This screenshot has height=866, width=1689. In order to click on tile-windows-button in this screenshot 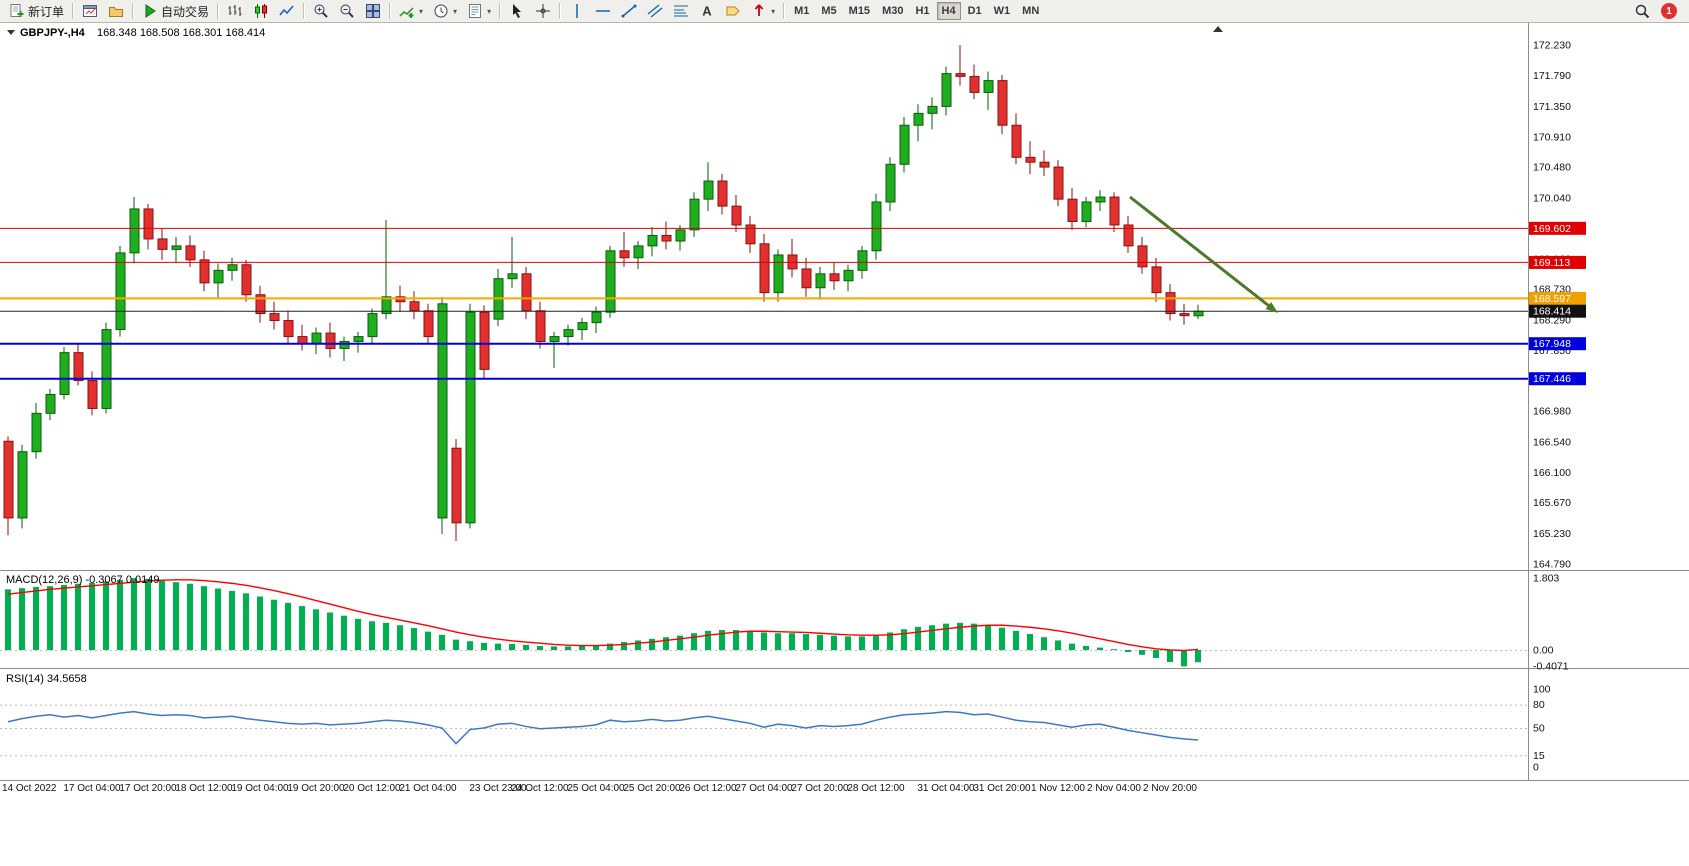, I will do `click(373, 11)`.